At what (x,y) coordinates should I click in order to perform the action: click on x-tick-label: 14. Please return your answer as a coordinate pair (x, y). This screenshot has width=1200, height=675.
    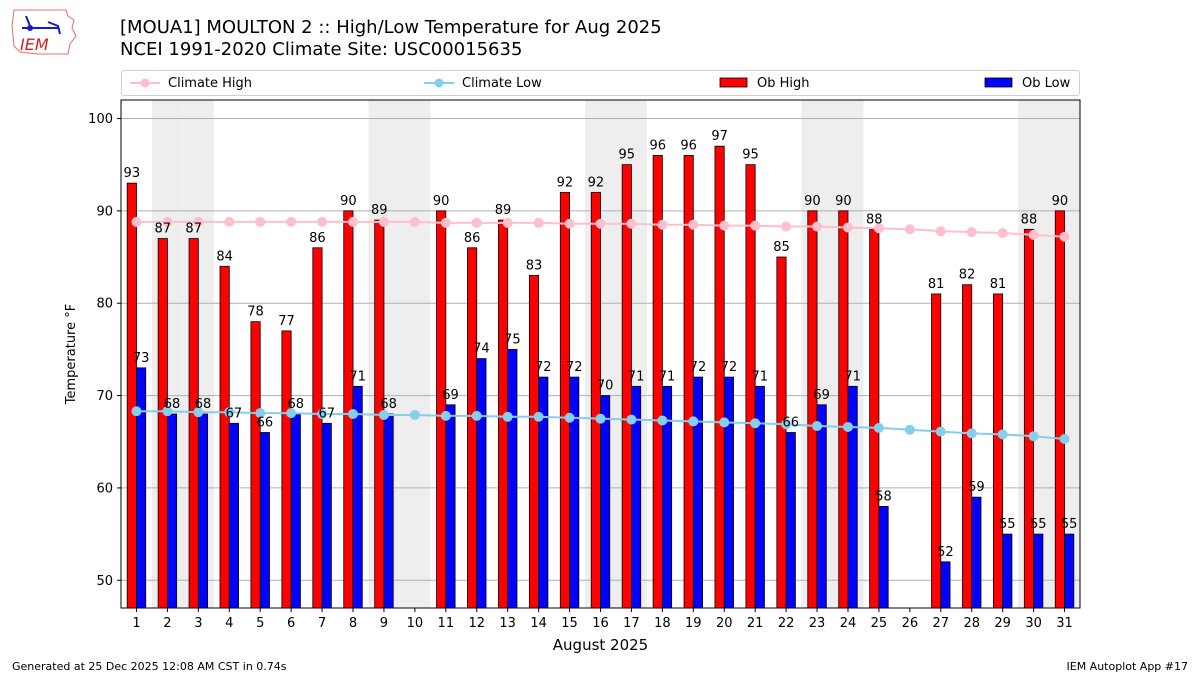
    Looking at the image, I should click on (538, 623).